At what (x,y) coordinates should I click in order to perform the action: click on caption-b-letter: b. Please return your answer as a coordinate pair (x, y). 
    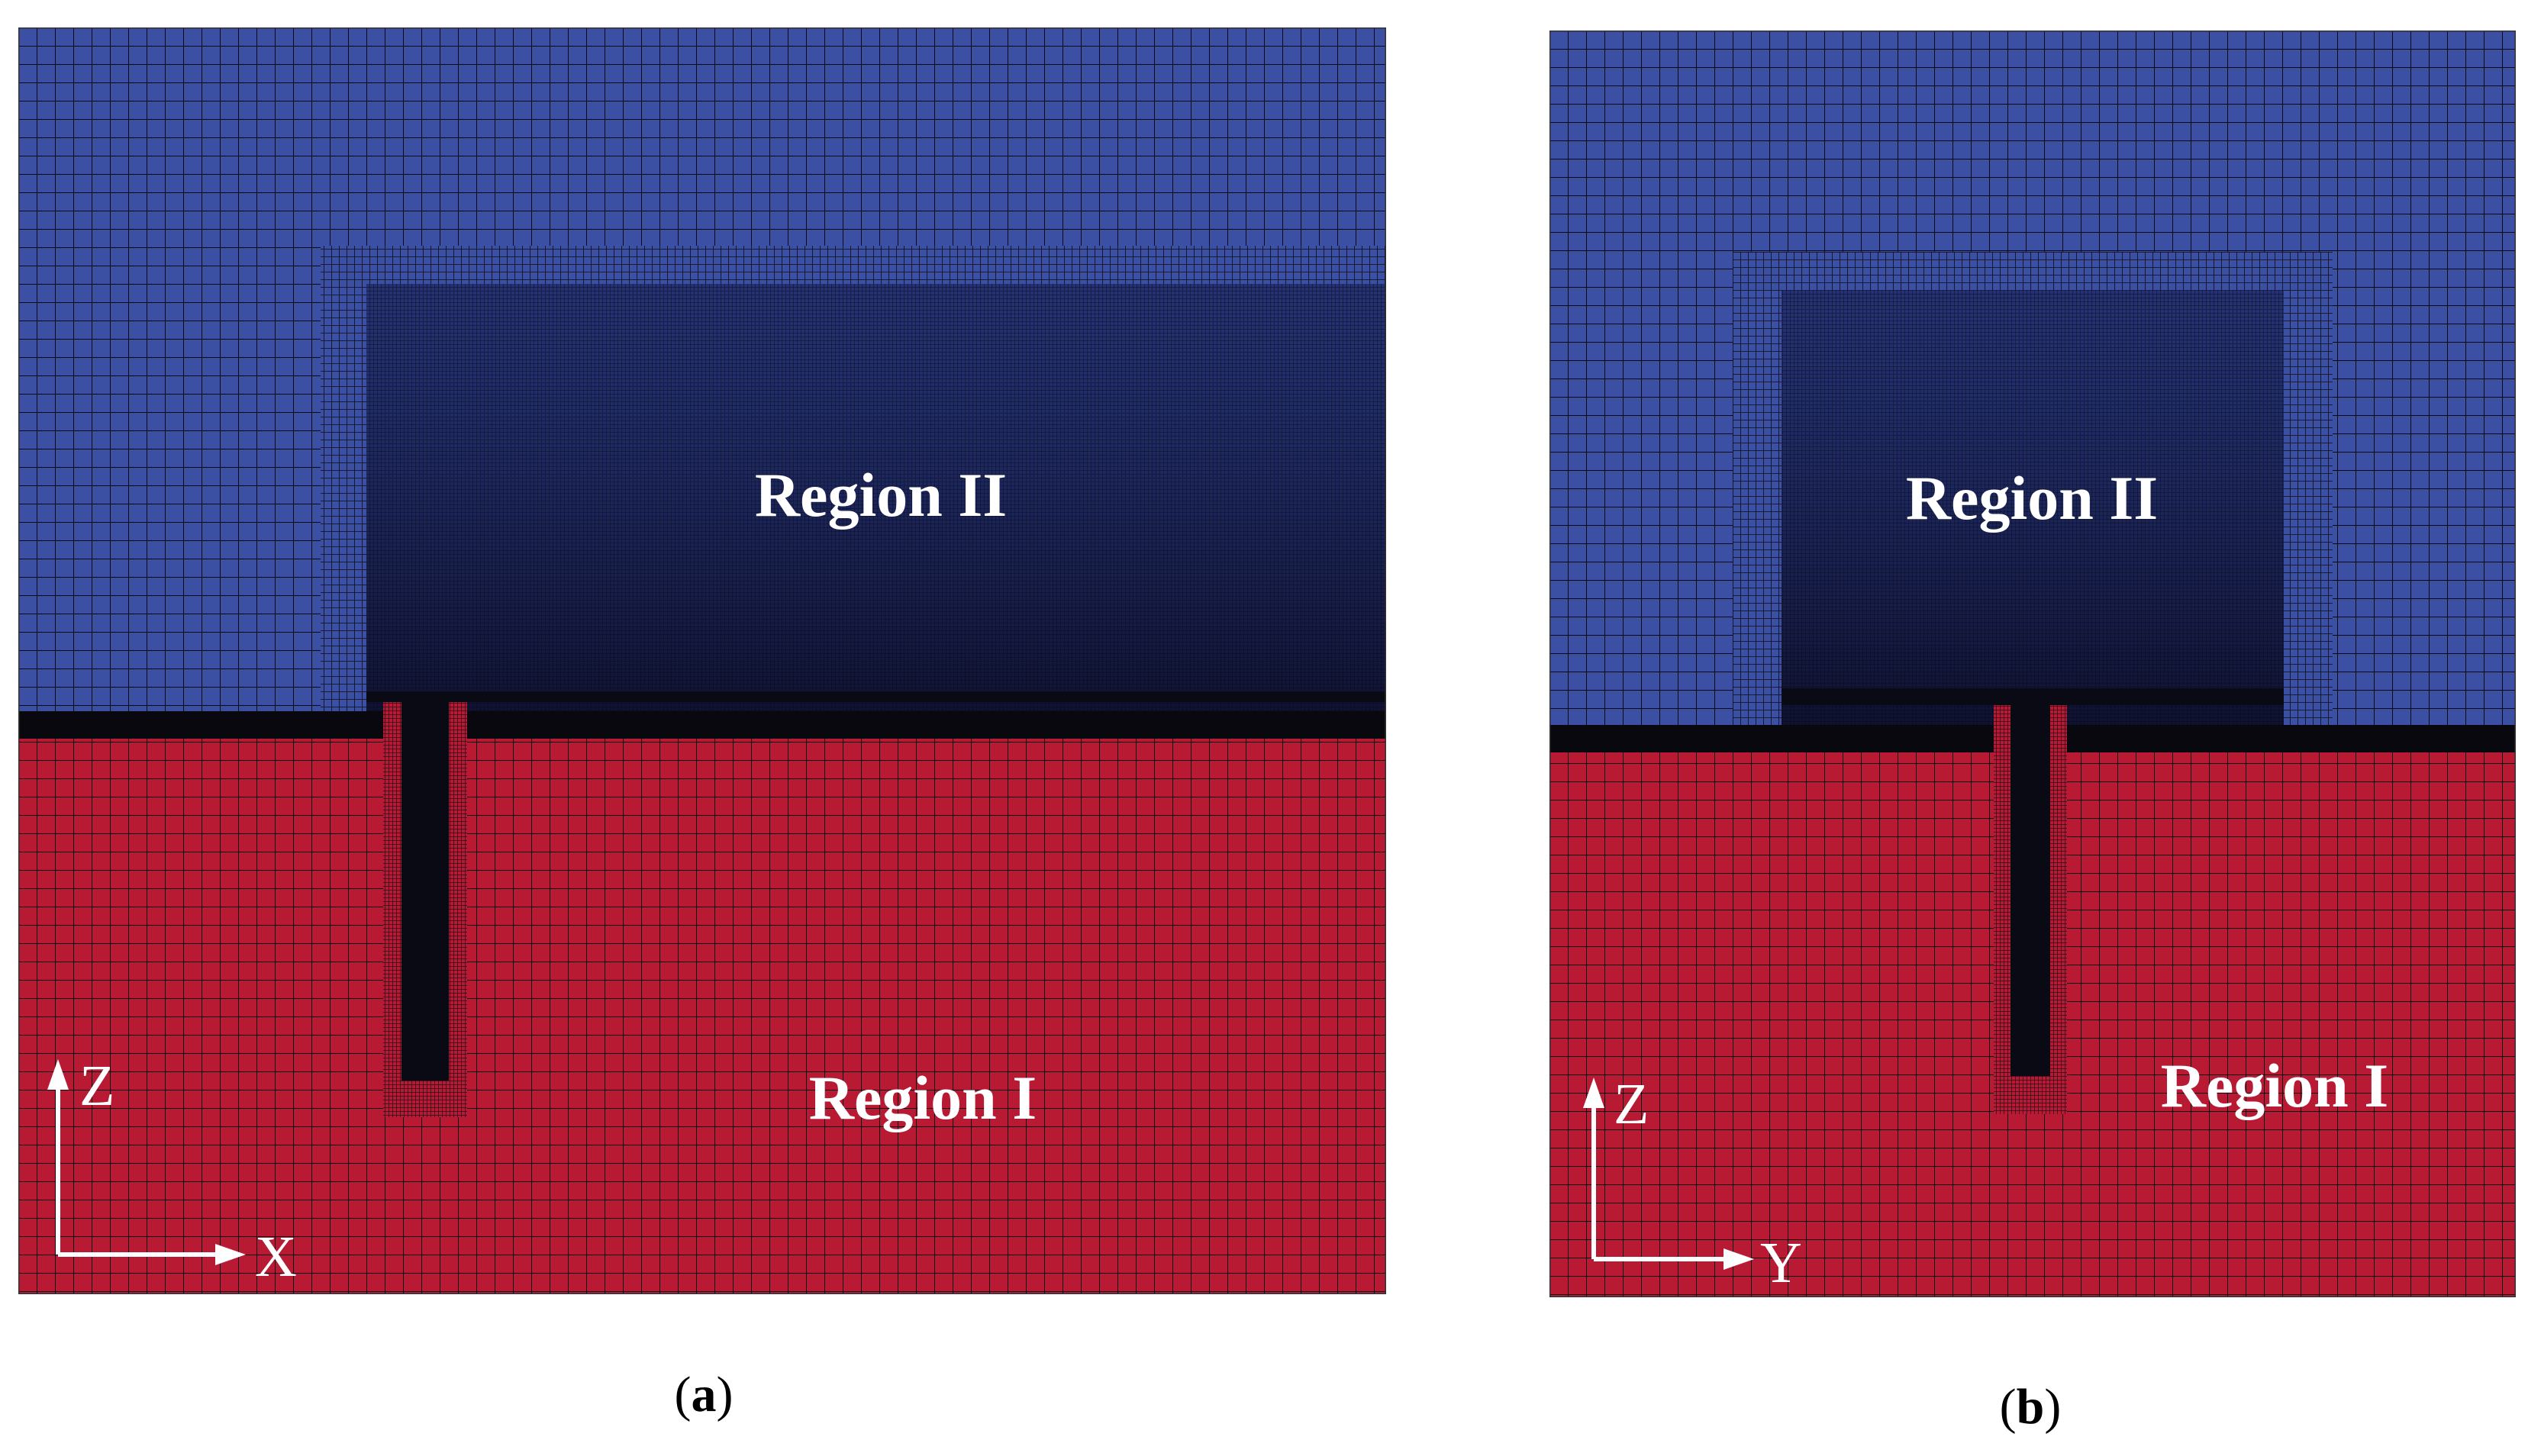
    Looking at the image, I should click on (2030, 1407).